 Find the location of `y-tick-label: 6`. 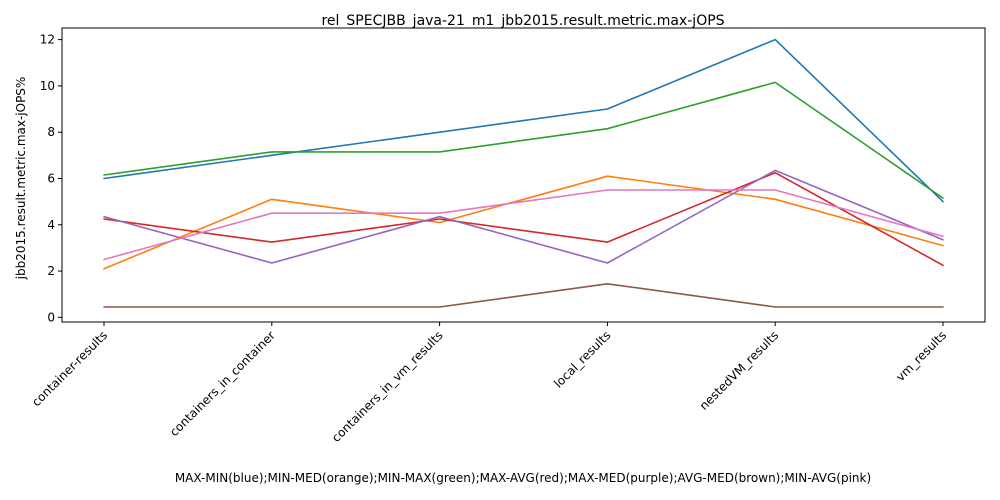

y-tick-label: 6 is located at coordinates (51, 178).